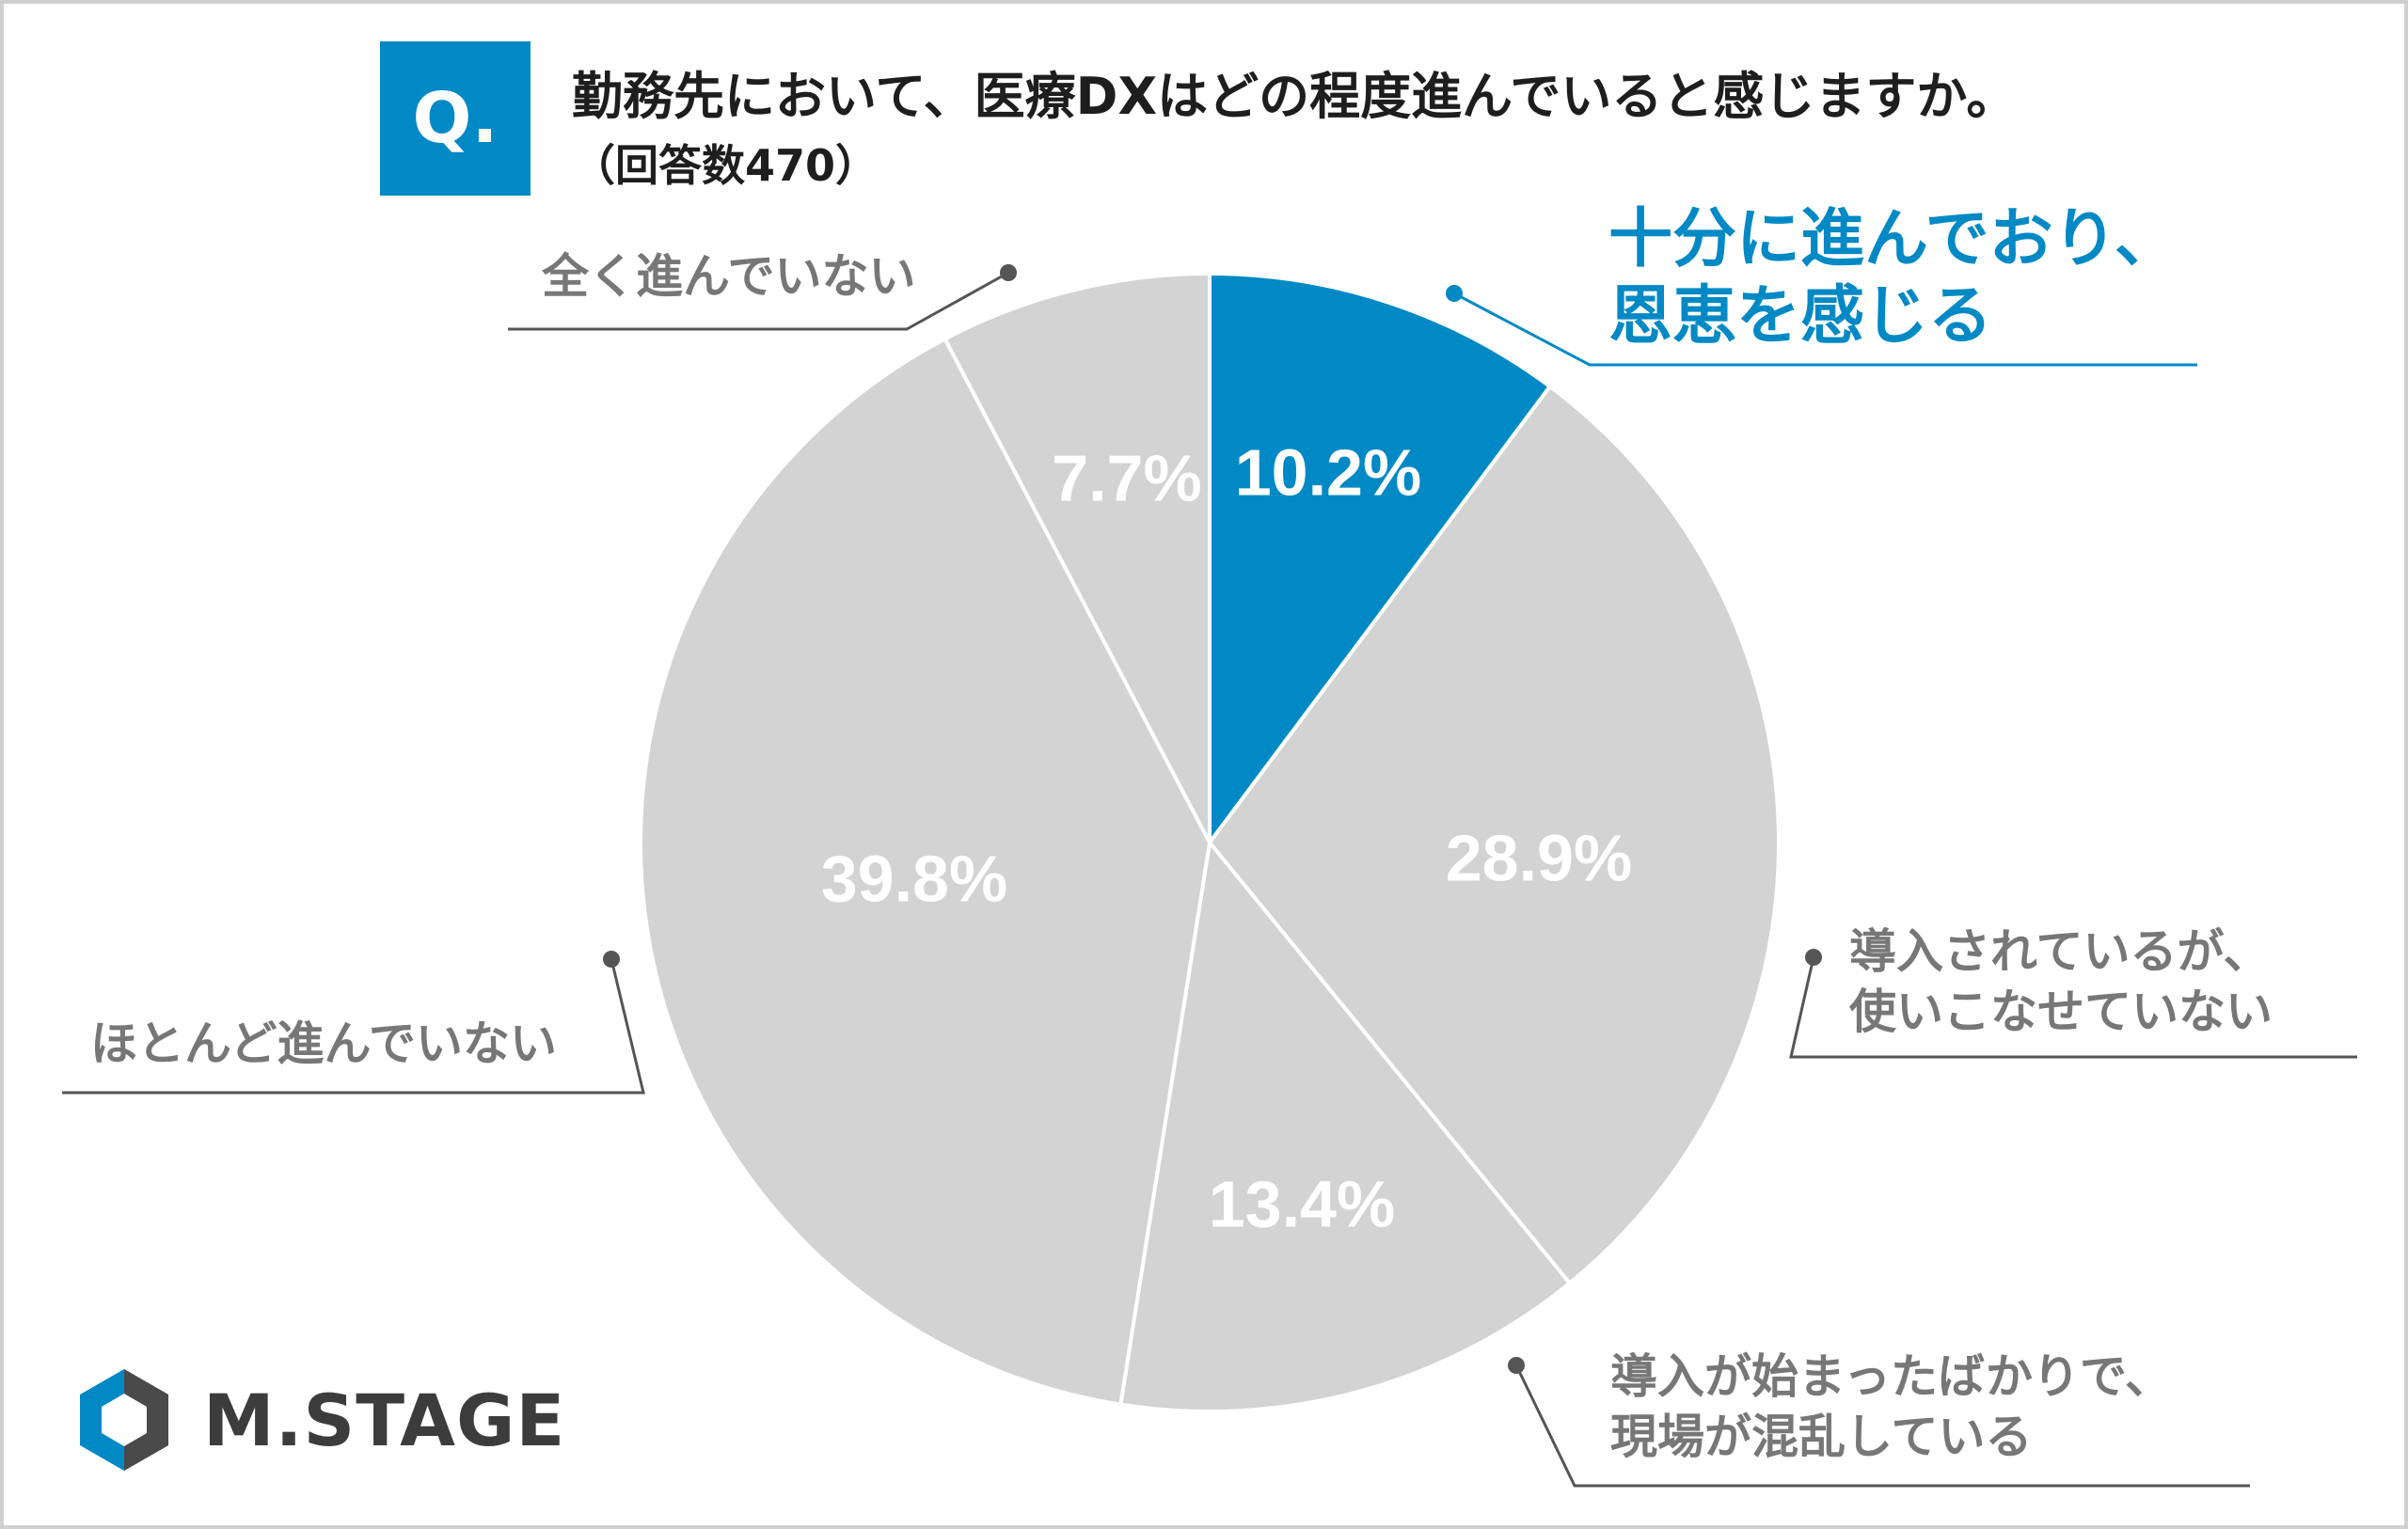 This screenshot has width=2408, height=1529. What do you see at coordinates (1893, 239) in the screenshot?
I see `category-label-line: 十分に進んでおり、` at bounding box center [1893, 239].